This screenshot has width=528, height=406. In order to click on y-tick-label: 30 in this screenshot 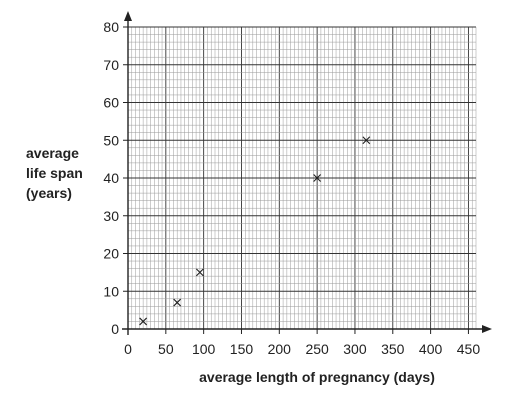, I will do `click(111, 216)`.